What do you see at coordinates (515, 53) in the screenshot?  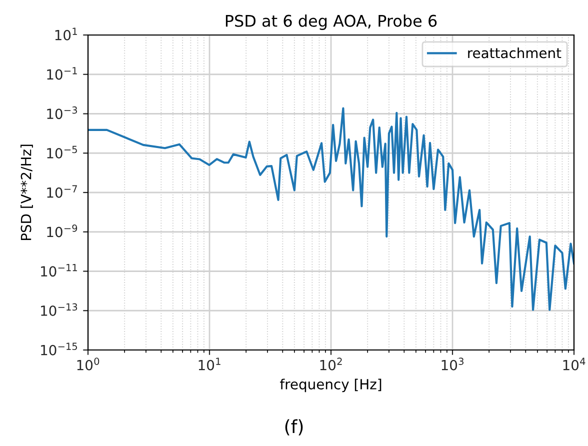 I see `legend-label: reattachment` at bounding box center [515, 53].